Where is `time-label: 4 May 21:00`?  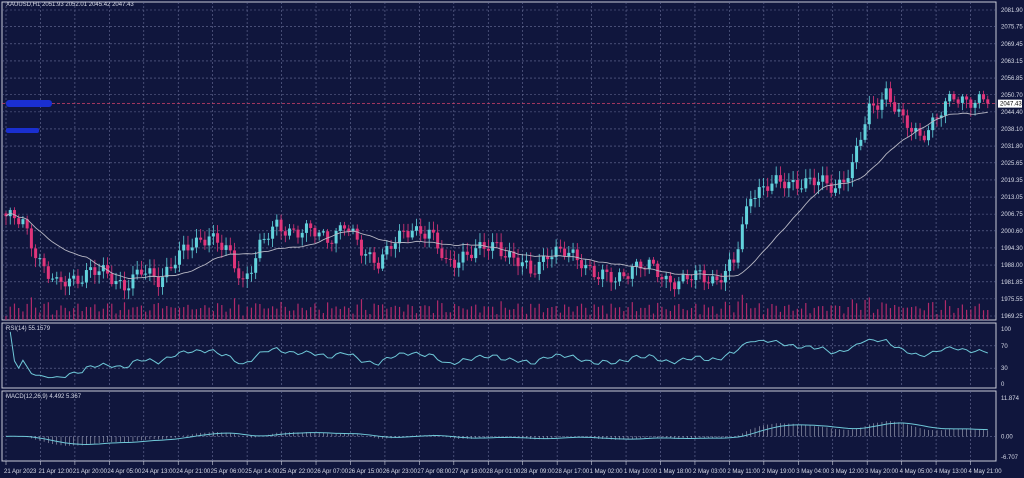
time-label: 4 May 21:00 is located at coordinates (986, 472).